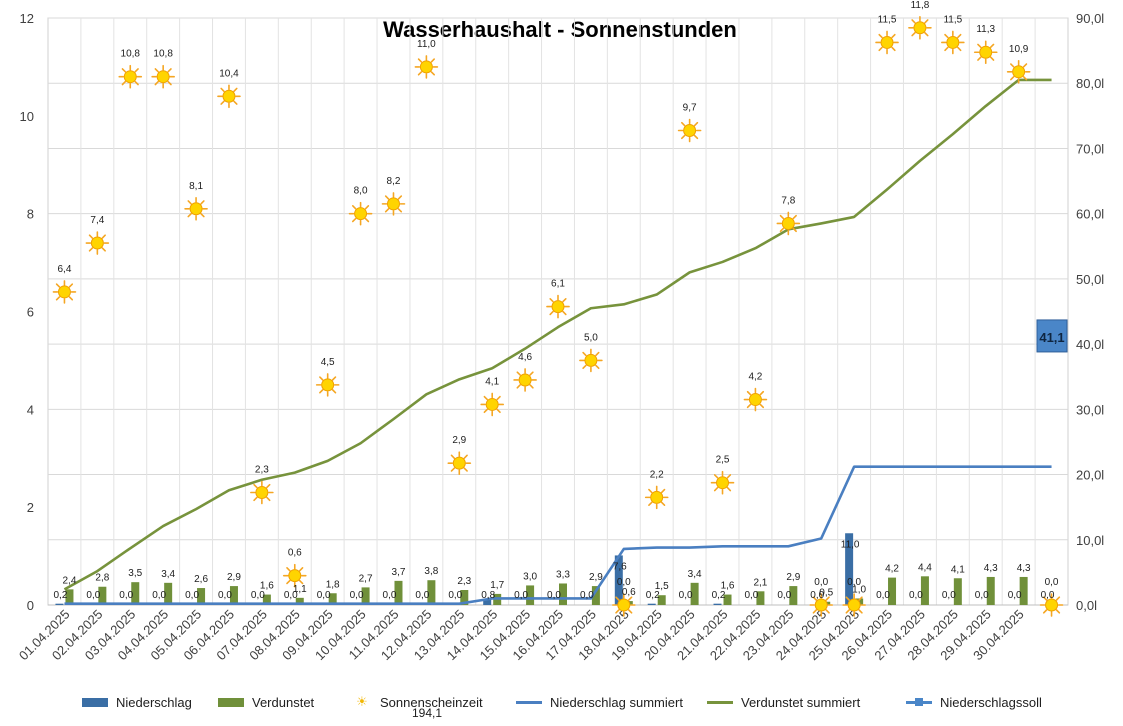  I want to click on sunshine-label: 2,9, so click(459, 440).